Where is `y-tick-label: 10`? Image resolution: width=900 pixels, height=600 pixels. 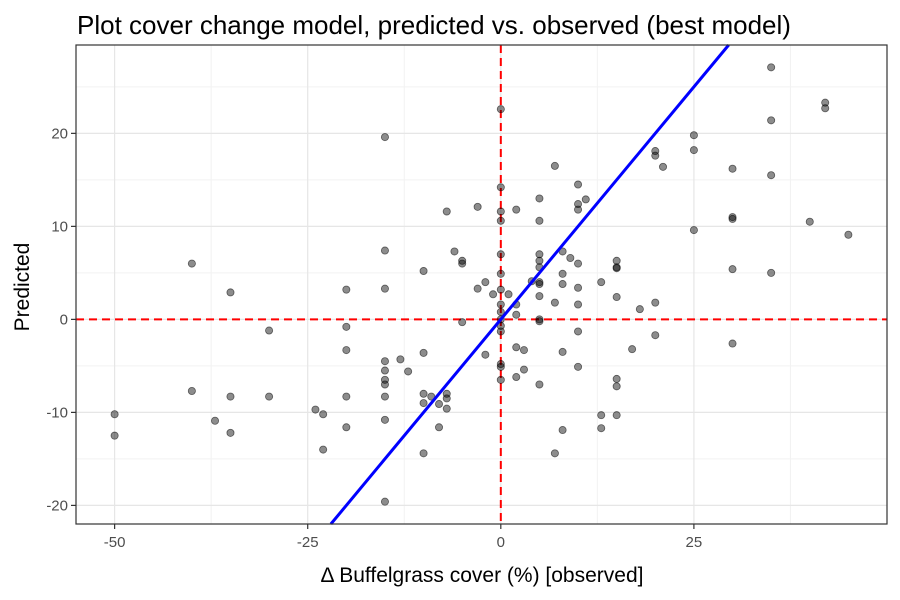 y-tick-label: 10 is located at coordinates (59, 226).